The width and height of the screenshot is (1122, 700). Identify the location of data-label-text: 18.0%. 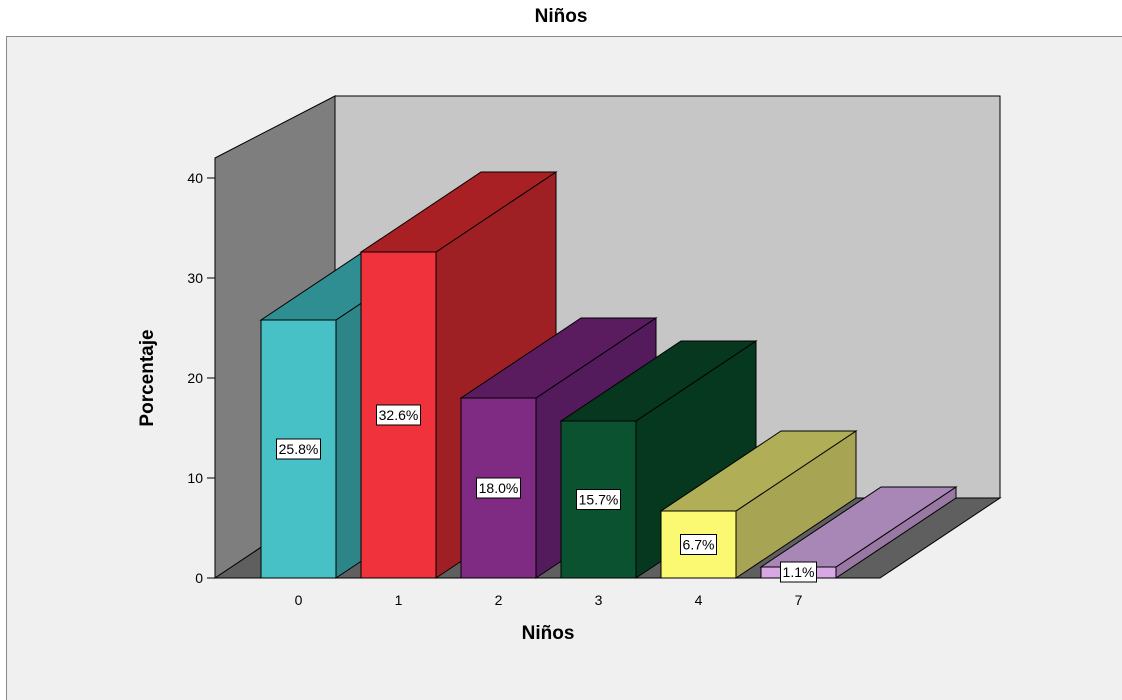
(499, 488).